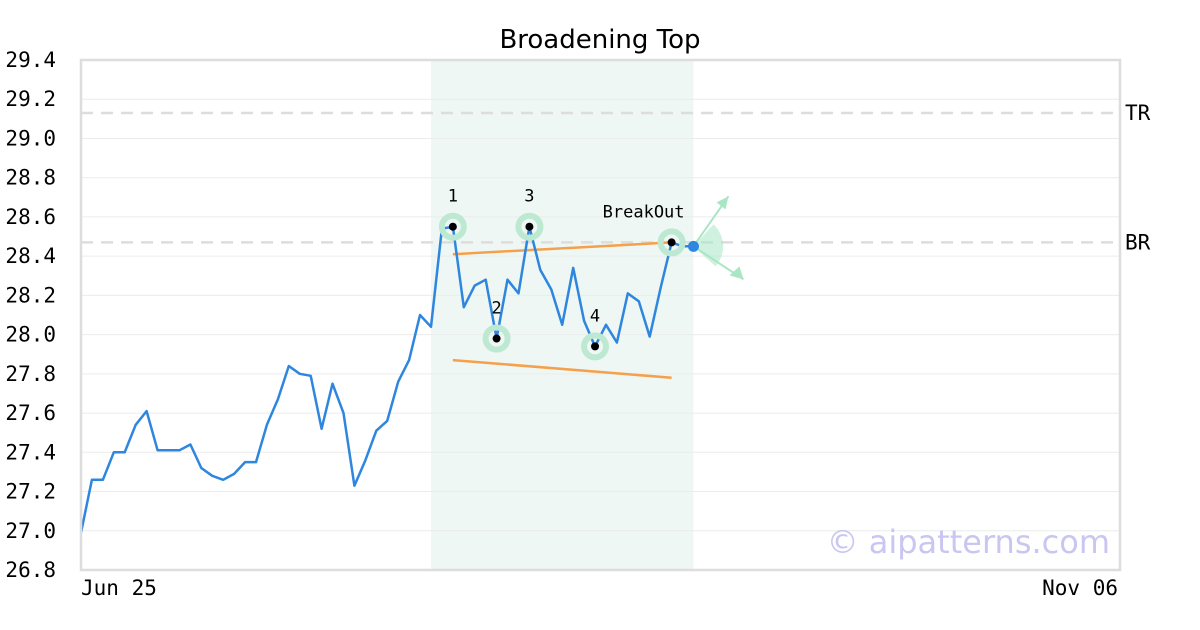 The height and width of the screenshot is (630, 1200). What do you see at coordinates (562, 248) in the screenshot?
I see `trendline-upper` at bounding box center [562, 248].